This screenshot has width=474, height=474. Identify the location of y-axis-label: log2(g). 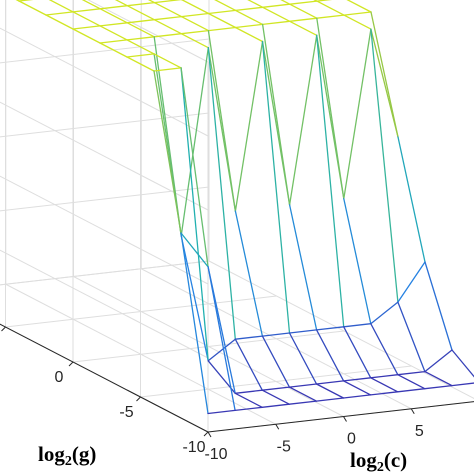
(67, 455).